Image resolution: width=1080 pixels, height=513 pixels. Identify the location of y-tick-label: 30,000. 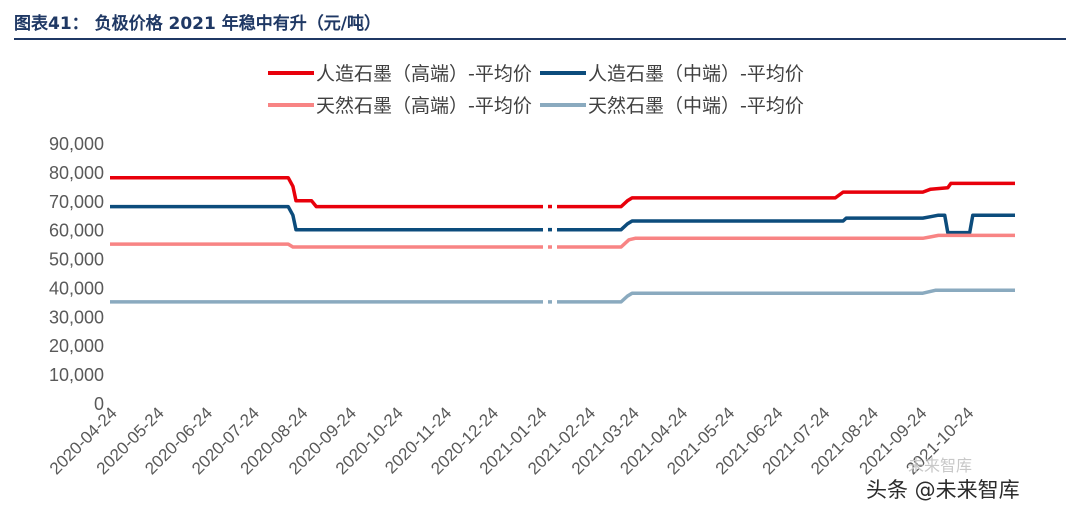
(76, 317).